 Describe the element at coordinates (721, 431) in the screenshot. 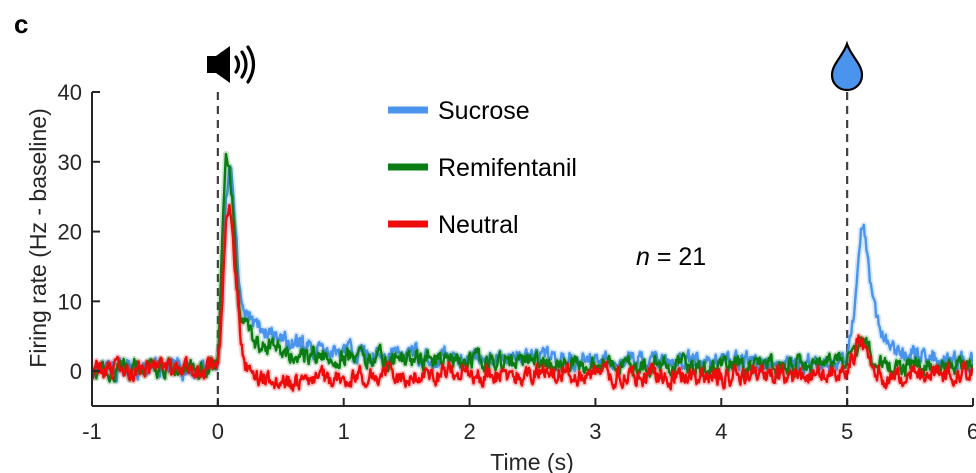

I see `x-tick-label: 4` at that location.